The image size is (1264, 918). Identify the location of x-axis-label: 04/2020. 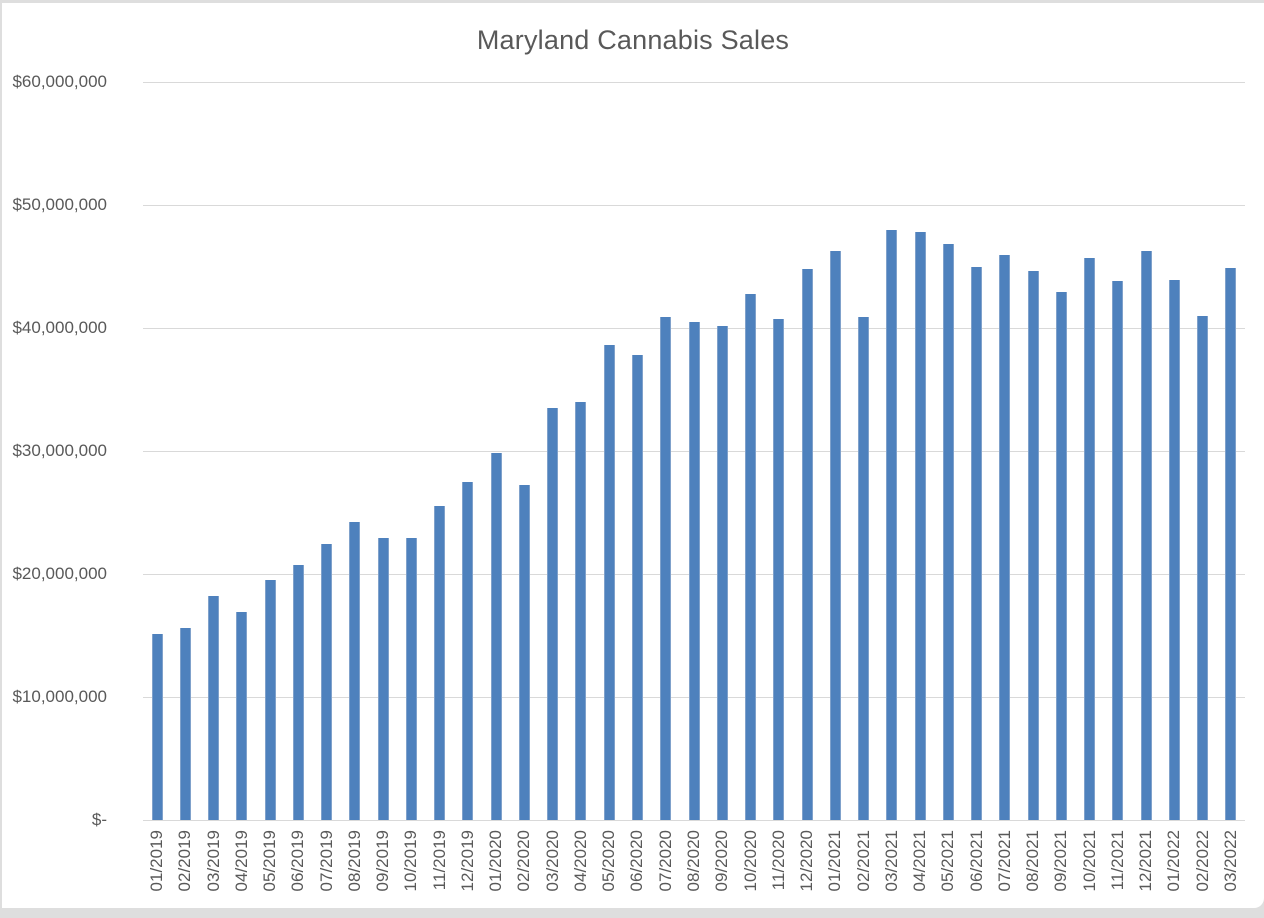
(580, 861).